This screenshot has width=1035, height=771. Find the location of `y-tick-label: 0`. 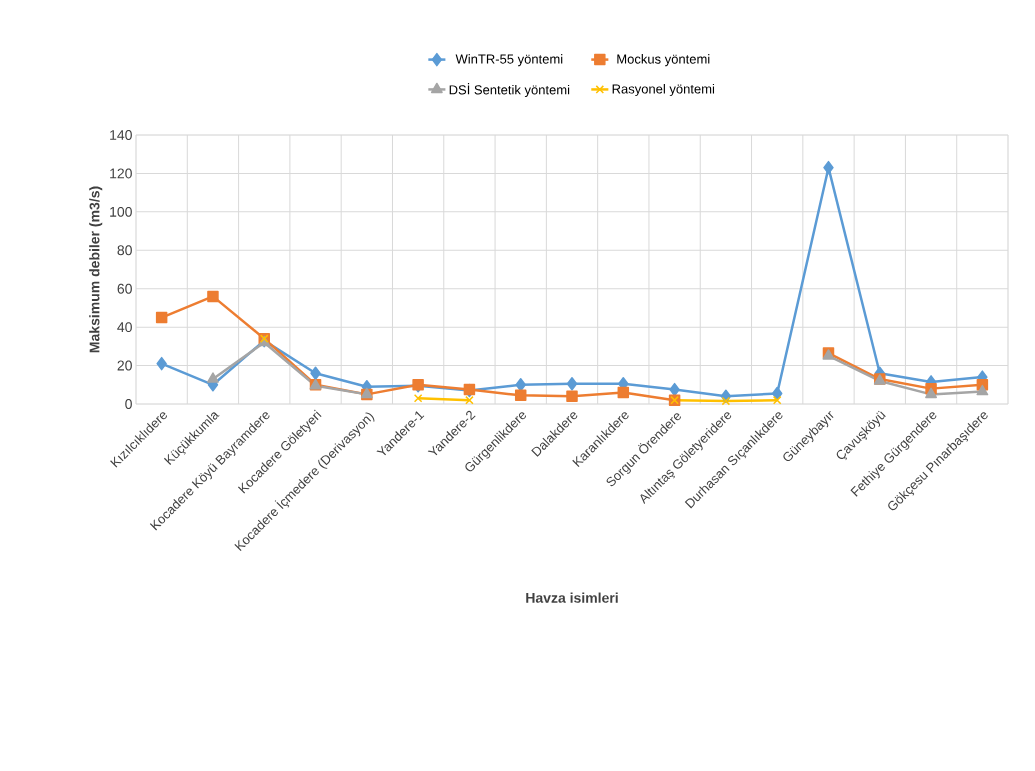

y-tick-label: 0 is located at coordinates (128, 404).